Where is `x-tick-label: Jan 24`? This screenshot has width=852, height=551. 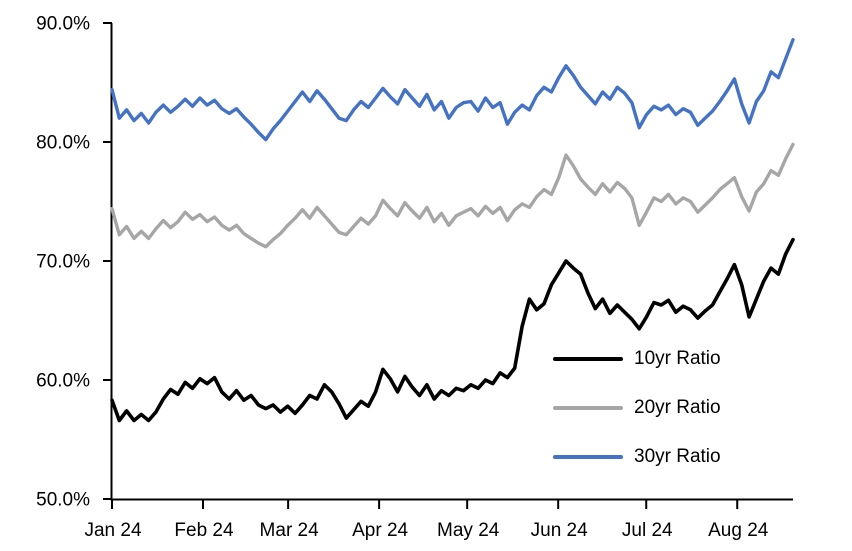
x-tick-label: Jan 24 is located at coordinates (112, 530).